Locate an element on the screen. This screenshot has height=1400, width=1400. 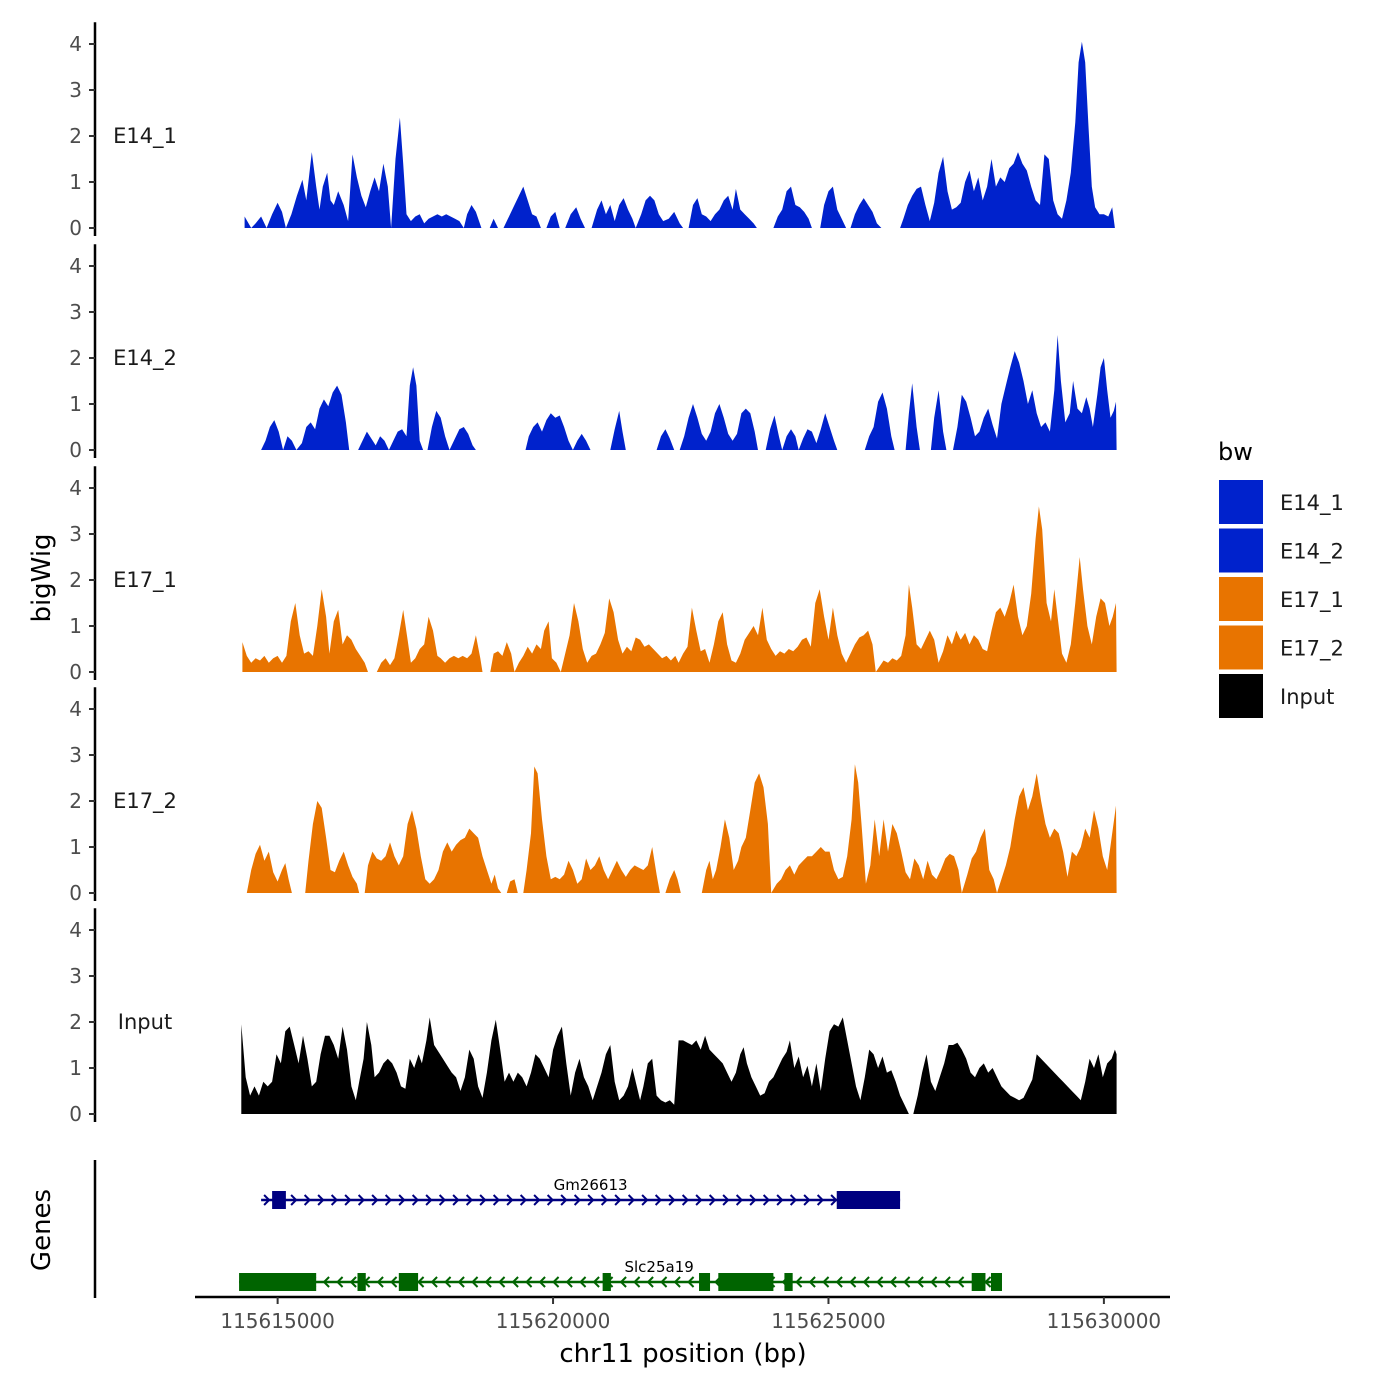
x-axis: 115615000 115620000 115625000 115630000 is located at coordinates (682, 1314).